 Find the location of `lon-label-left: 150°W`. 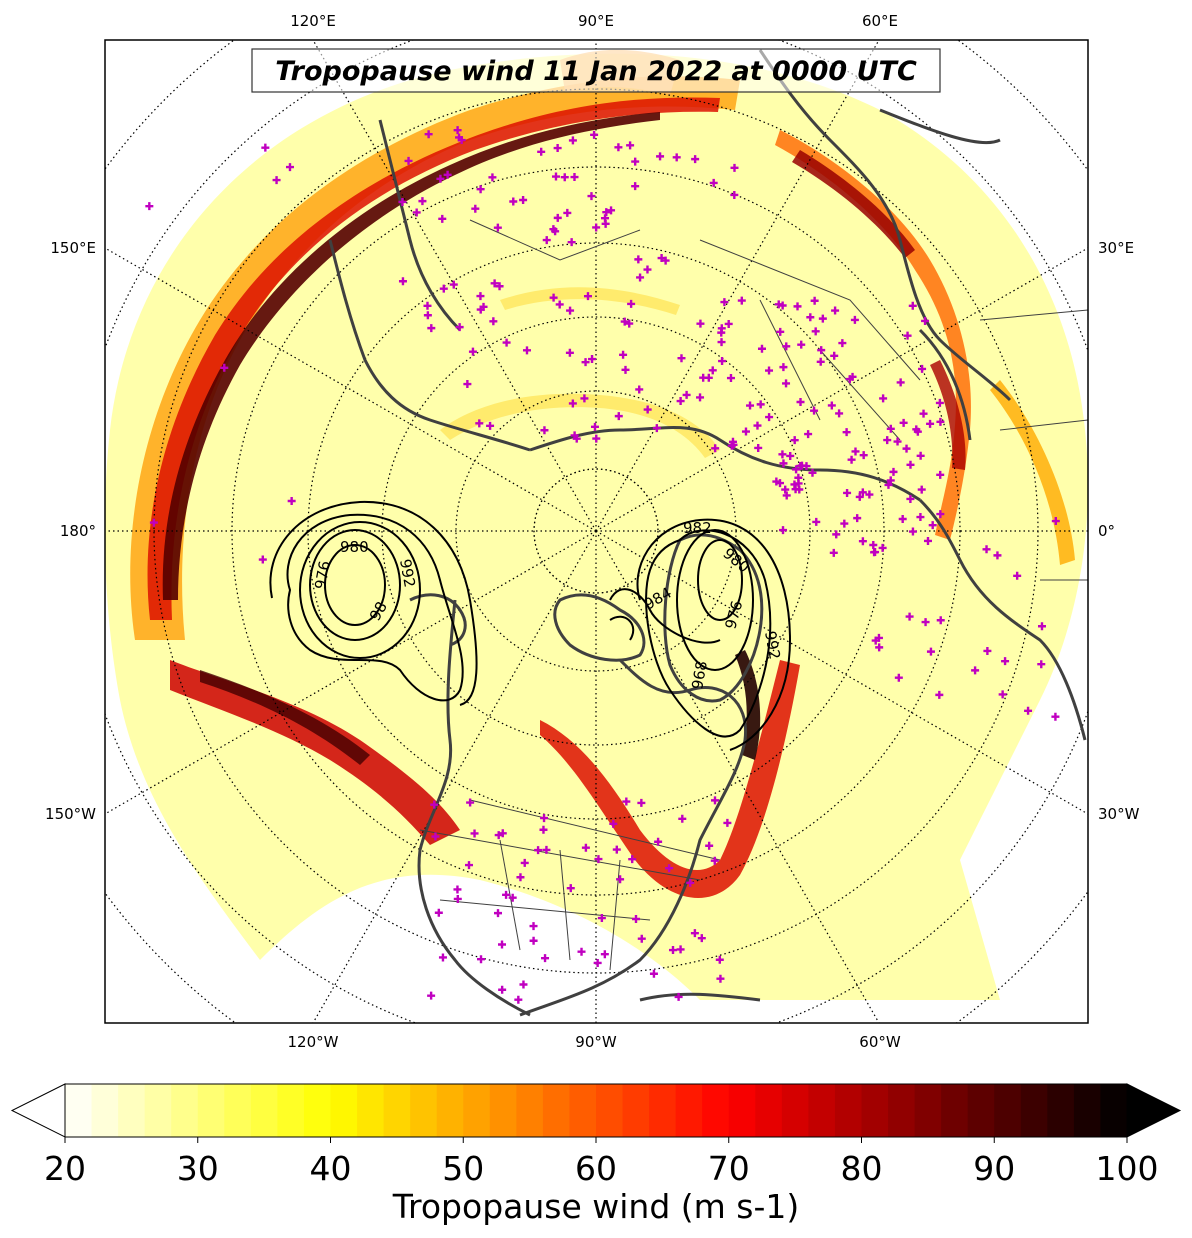

lon-label-left: 150°W is located at coordinates (70, 814).